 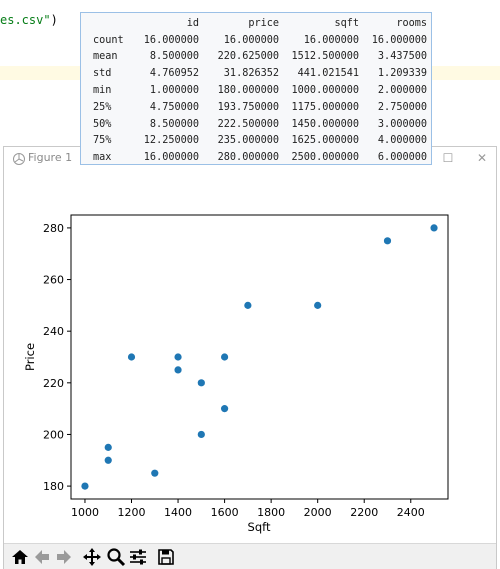 What do you see at coordinates (248, 141) in the screenshot?
I see `table-cell: 235.000000` at bounding box center [248, 141].